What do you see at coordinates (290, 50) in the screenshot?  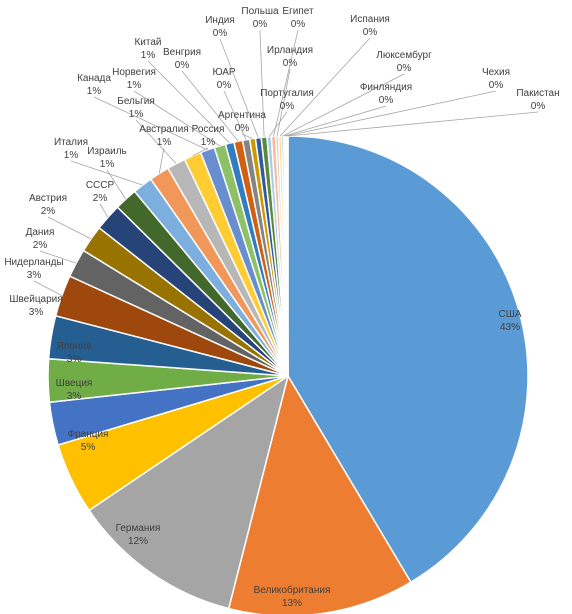 I see `slice-label-name-ireland: Ирландия` at bounding box center [290, 50].